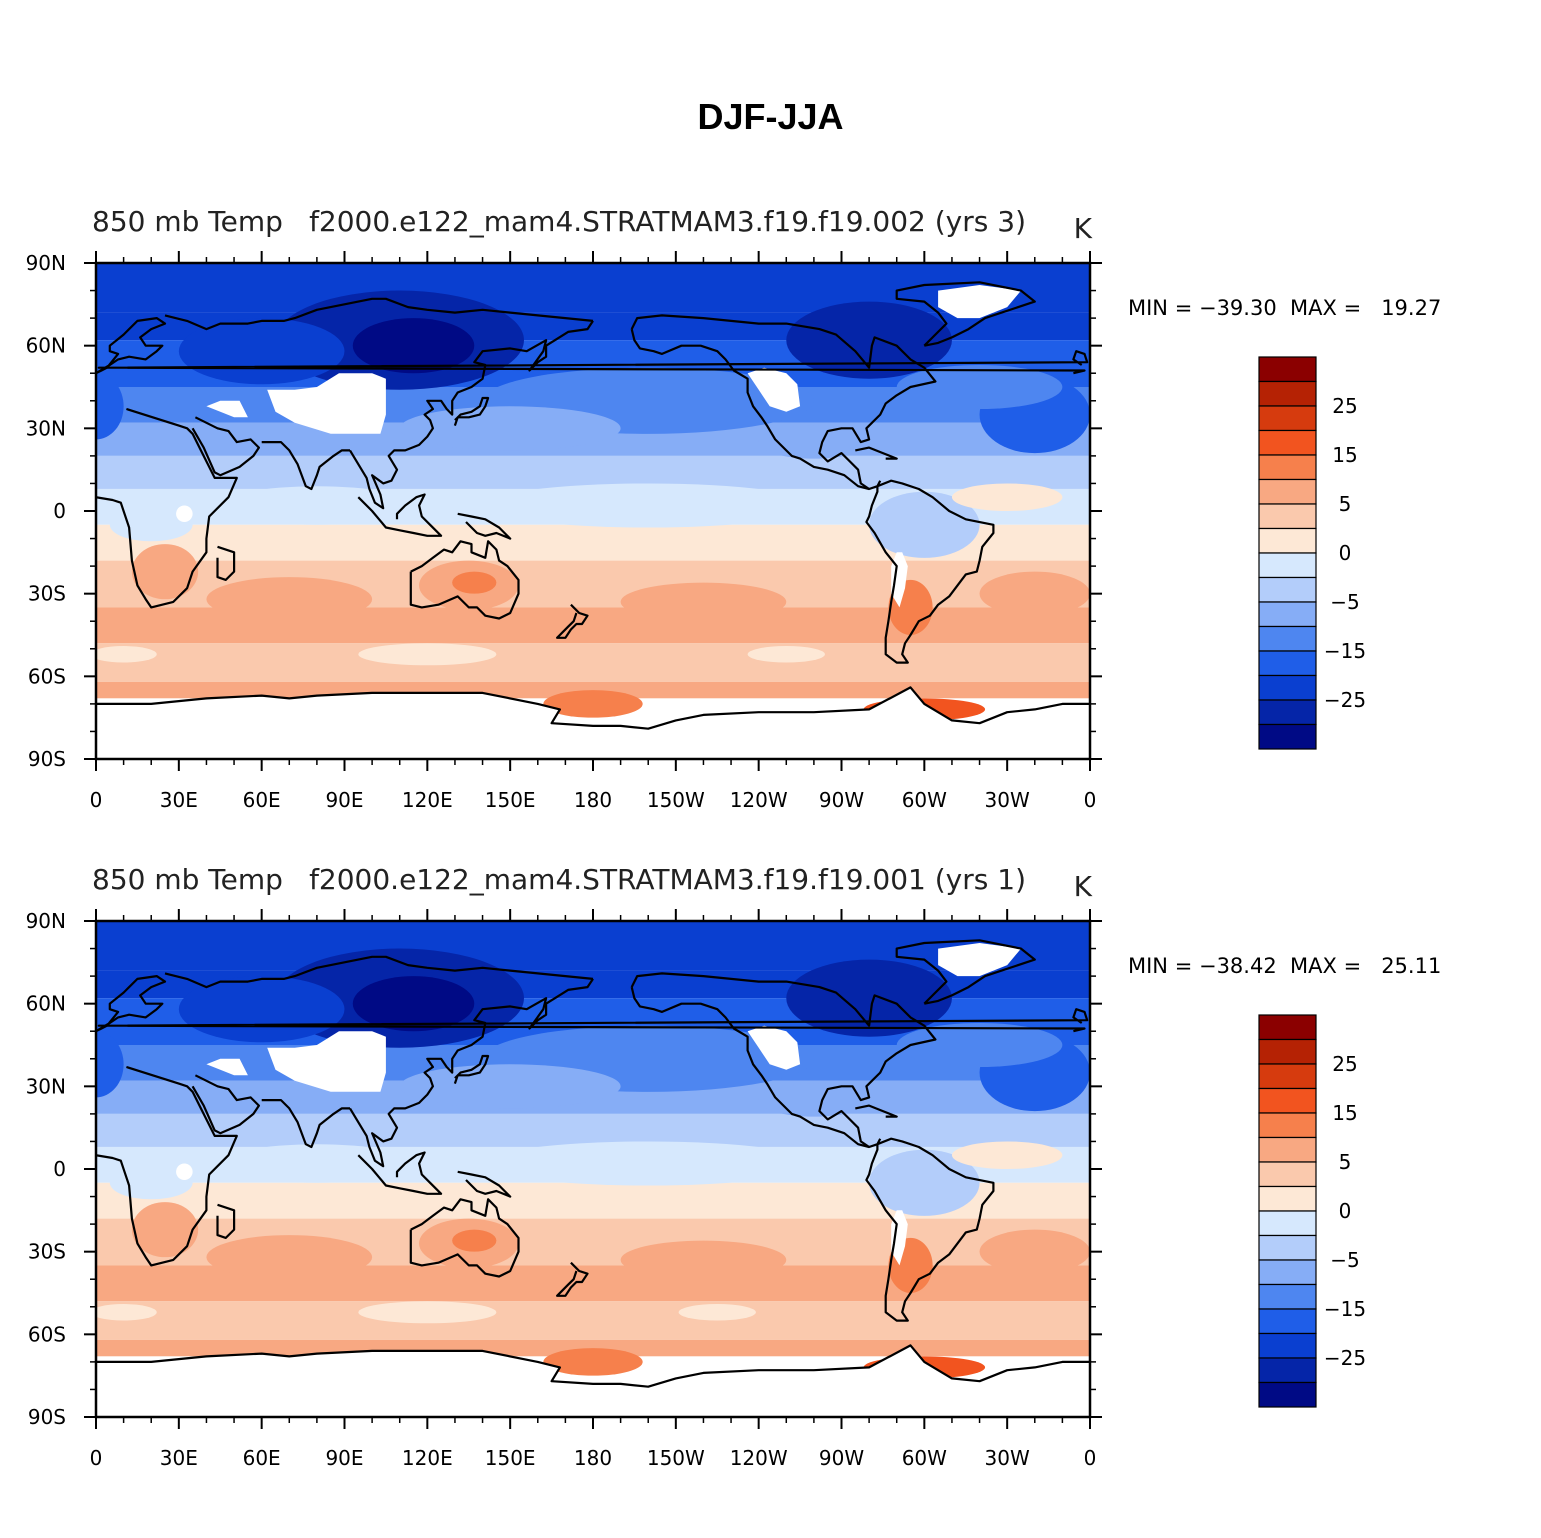 This screenshot has height=1538, width=1541. Describe the element at coordinates (47, 676) in the screenshot. I see `lat-label: 60S` at that location.